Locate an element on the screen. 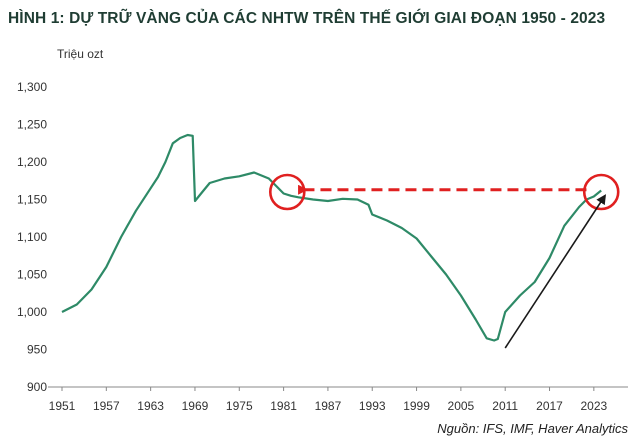  x-tick-label: 1951 is located at coordinates (62, 406).